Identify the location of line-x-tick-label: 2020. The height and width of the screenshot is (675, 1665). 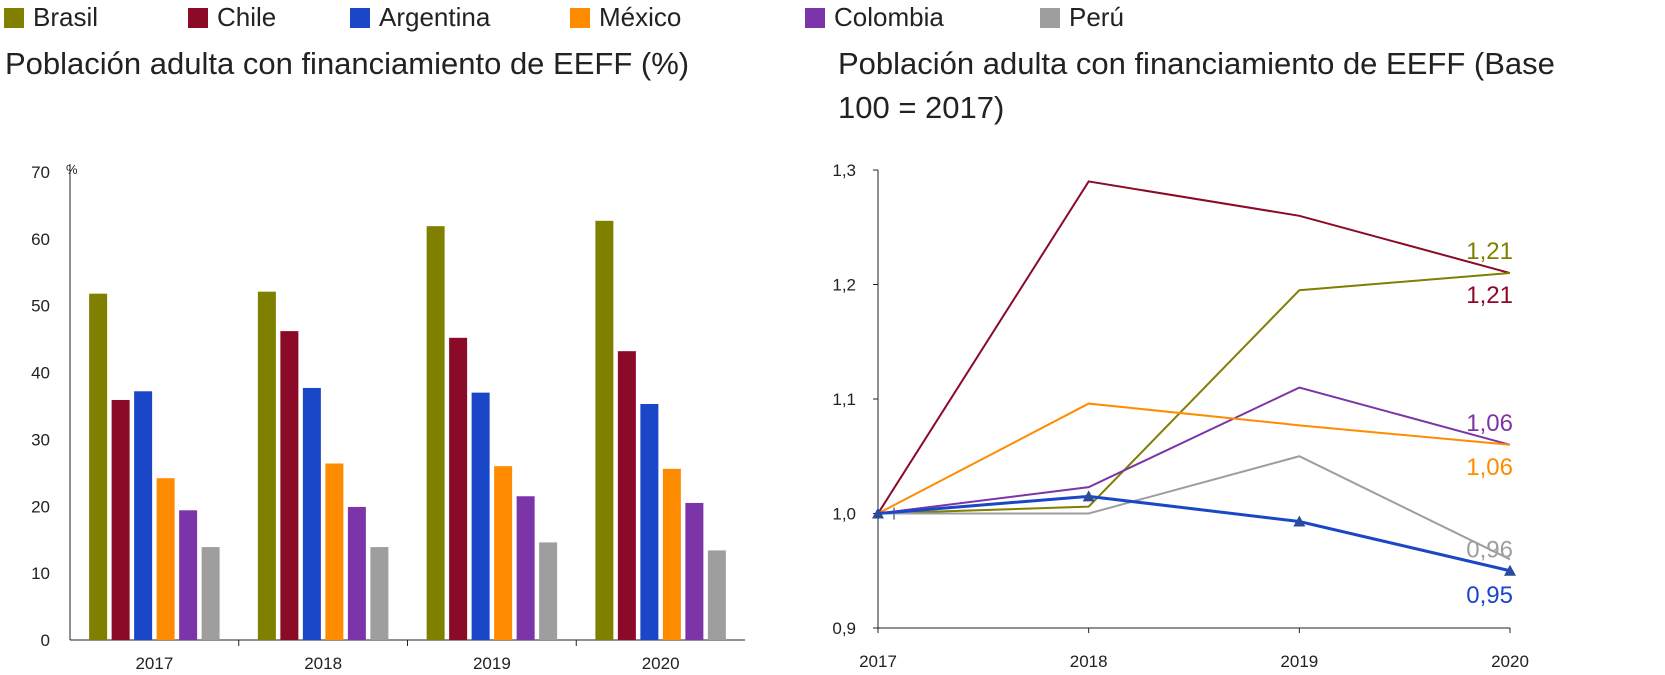
(1510, 661).